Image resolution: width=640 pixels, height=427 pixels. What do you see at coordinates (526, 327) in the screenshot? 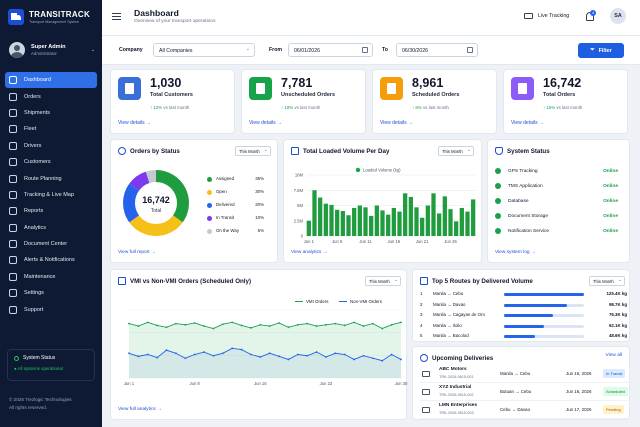
I see `route-row: 4 Manila → Iloilo 62.1K kg` at bounding box center [526, 327].